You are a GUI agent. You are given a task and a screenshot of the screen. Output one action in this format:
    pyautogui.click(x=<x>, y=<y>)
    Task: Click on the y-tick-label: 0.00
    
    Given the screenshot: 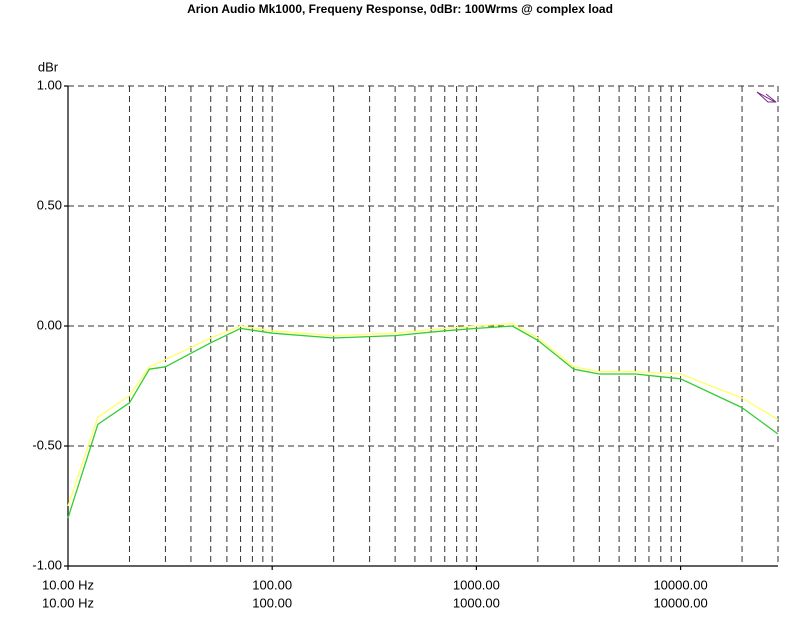 What is the action you would take?
    pyautogui.click(x=49, y=324)
    